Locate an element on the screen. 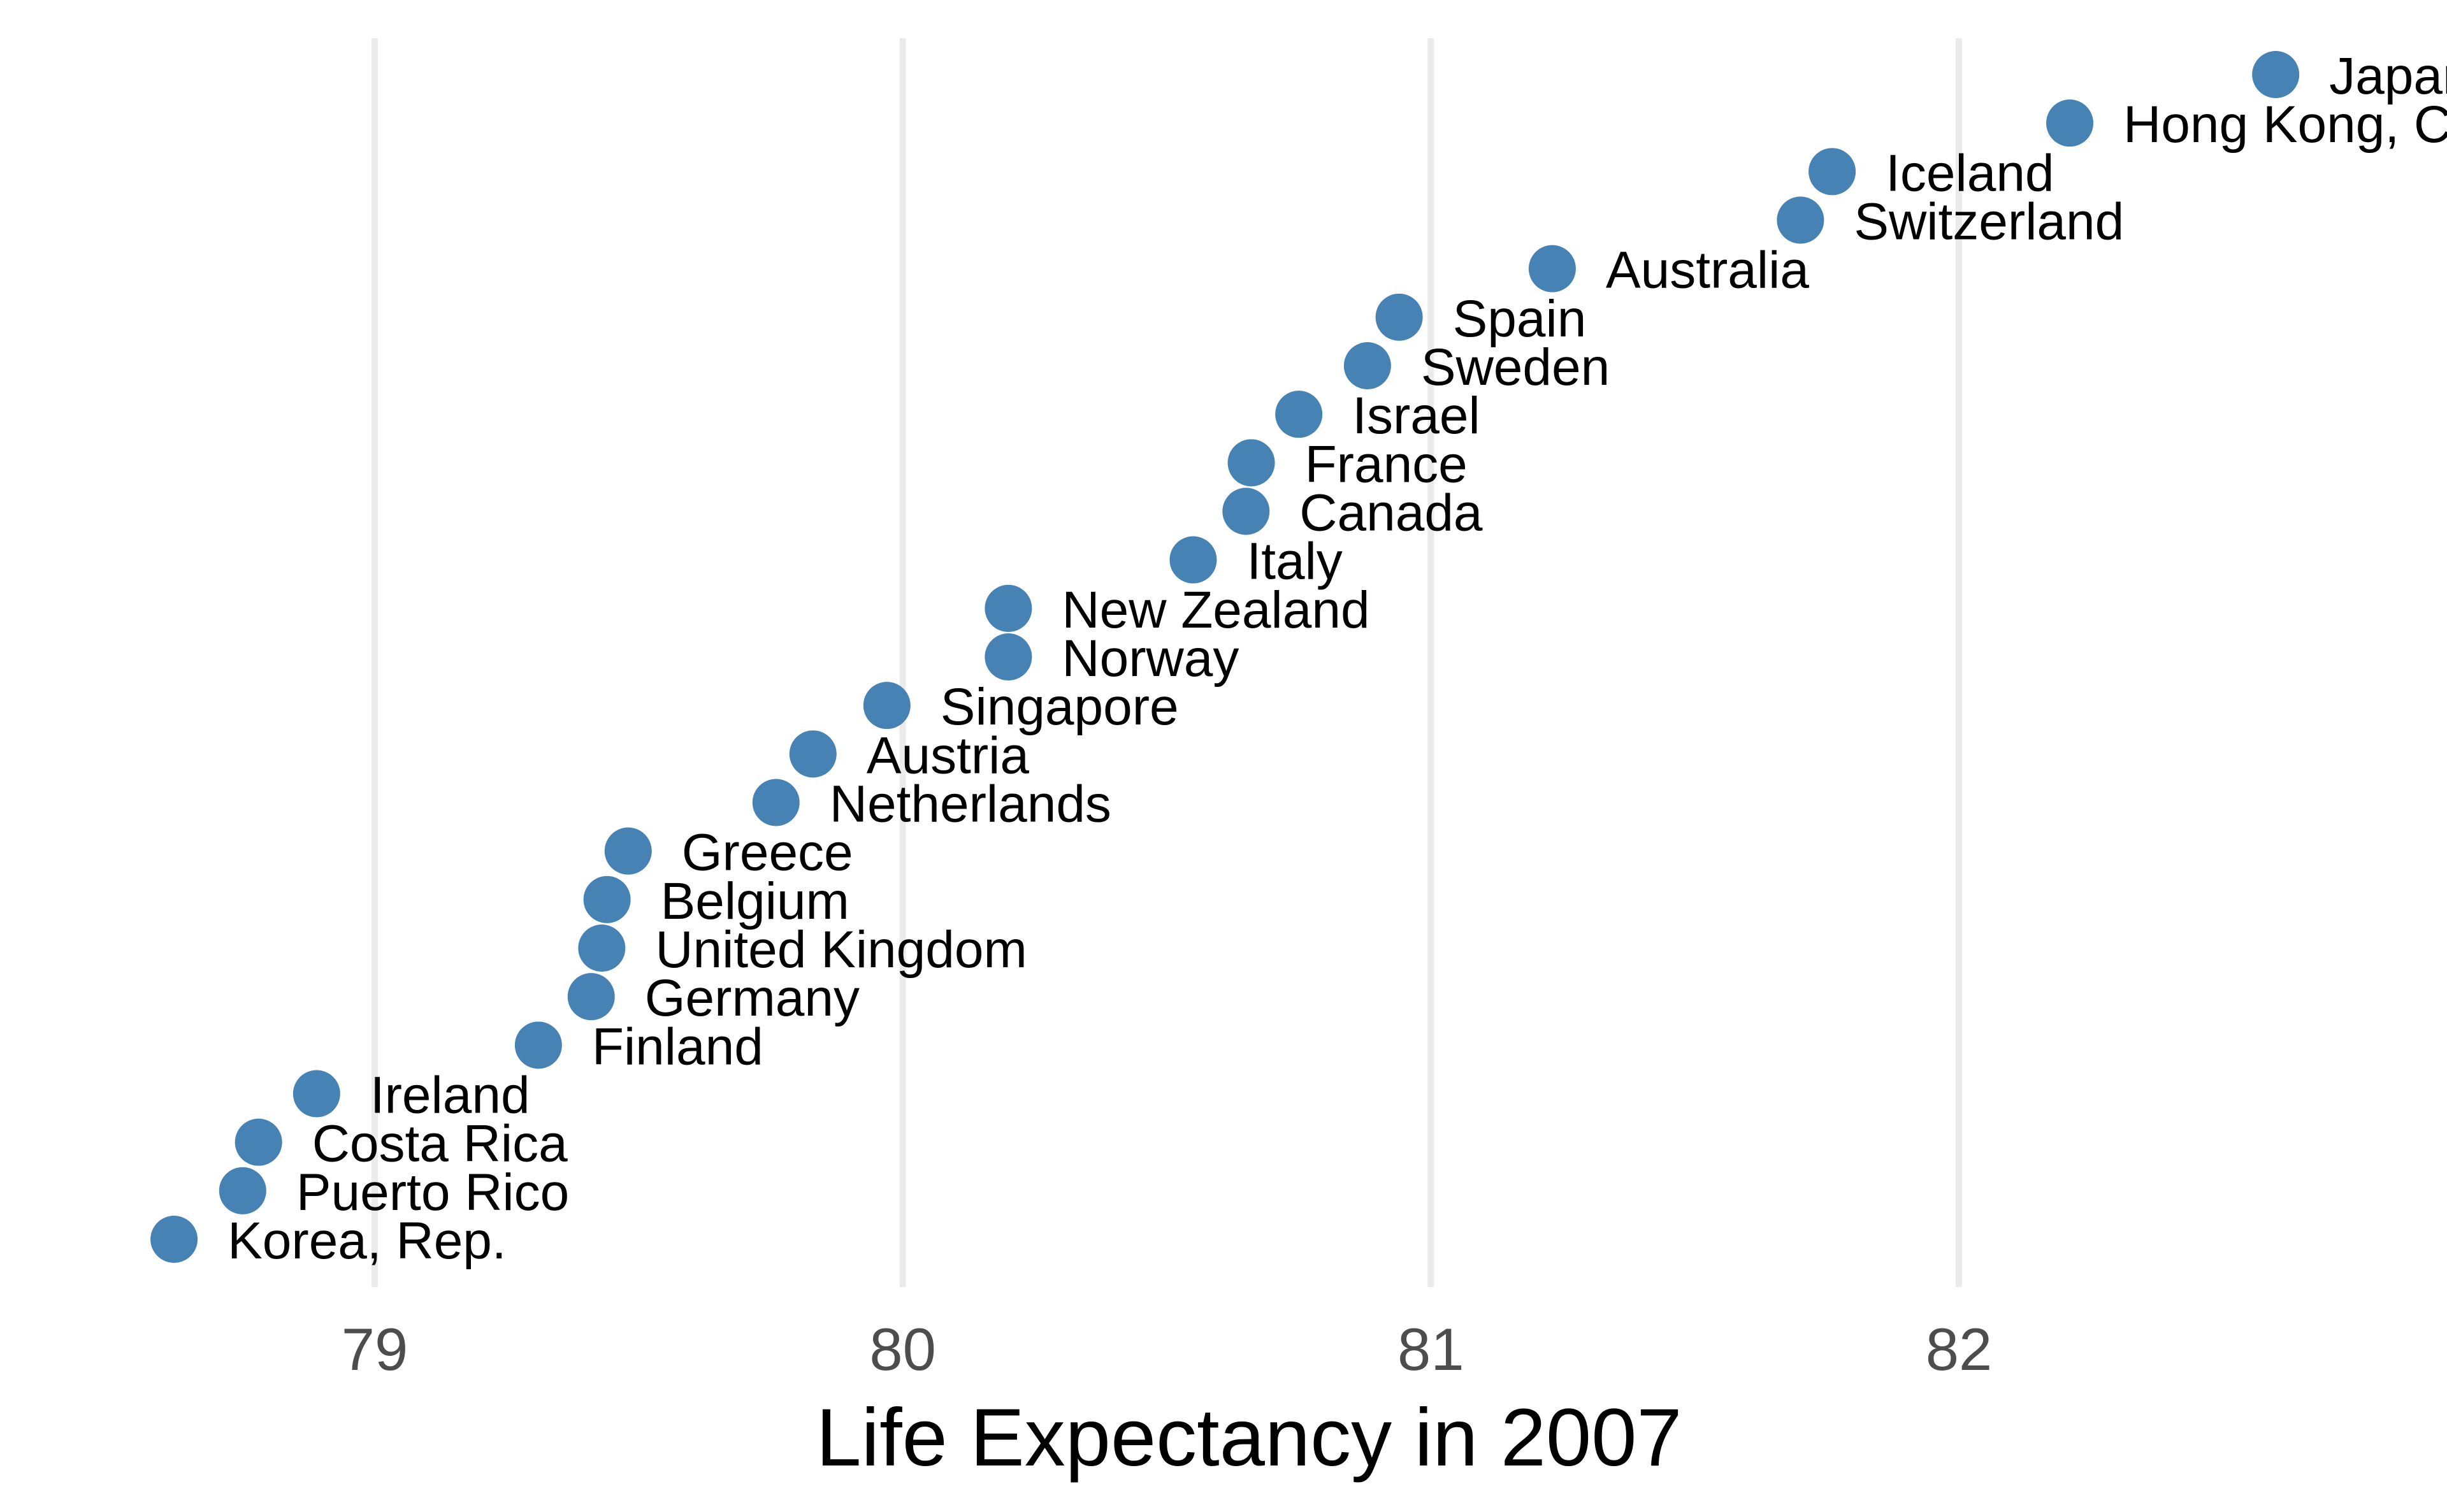 Image resolution: width=2447 pixels, height=1512 pixels. point-label-norway: Norway is located at coordinates (1150, 659).